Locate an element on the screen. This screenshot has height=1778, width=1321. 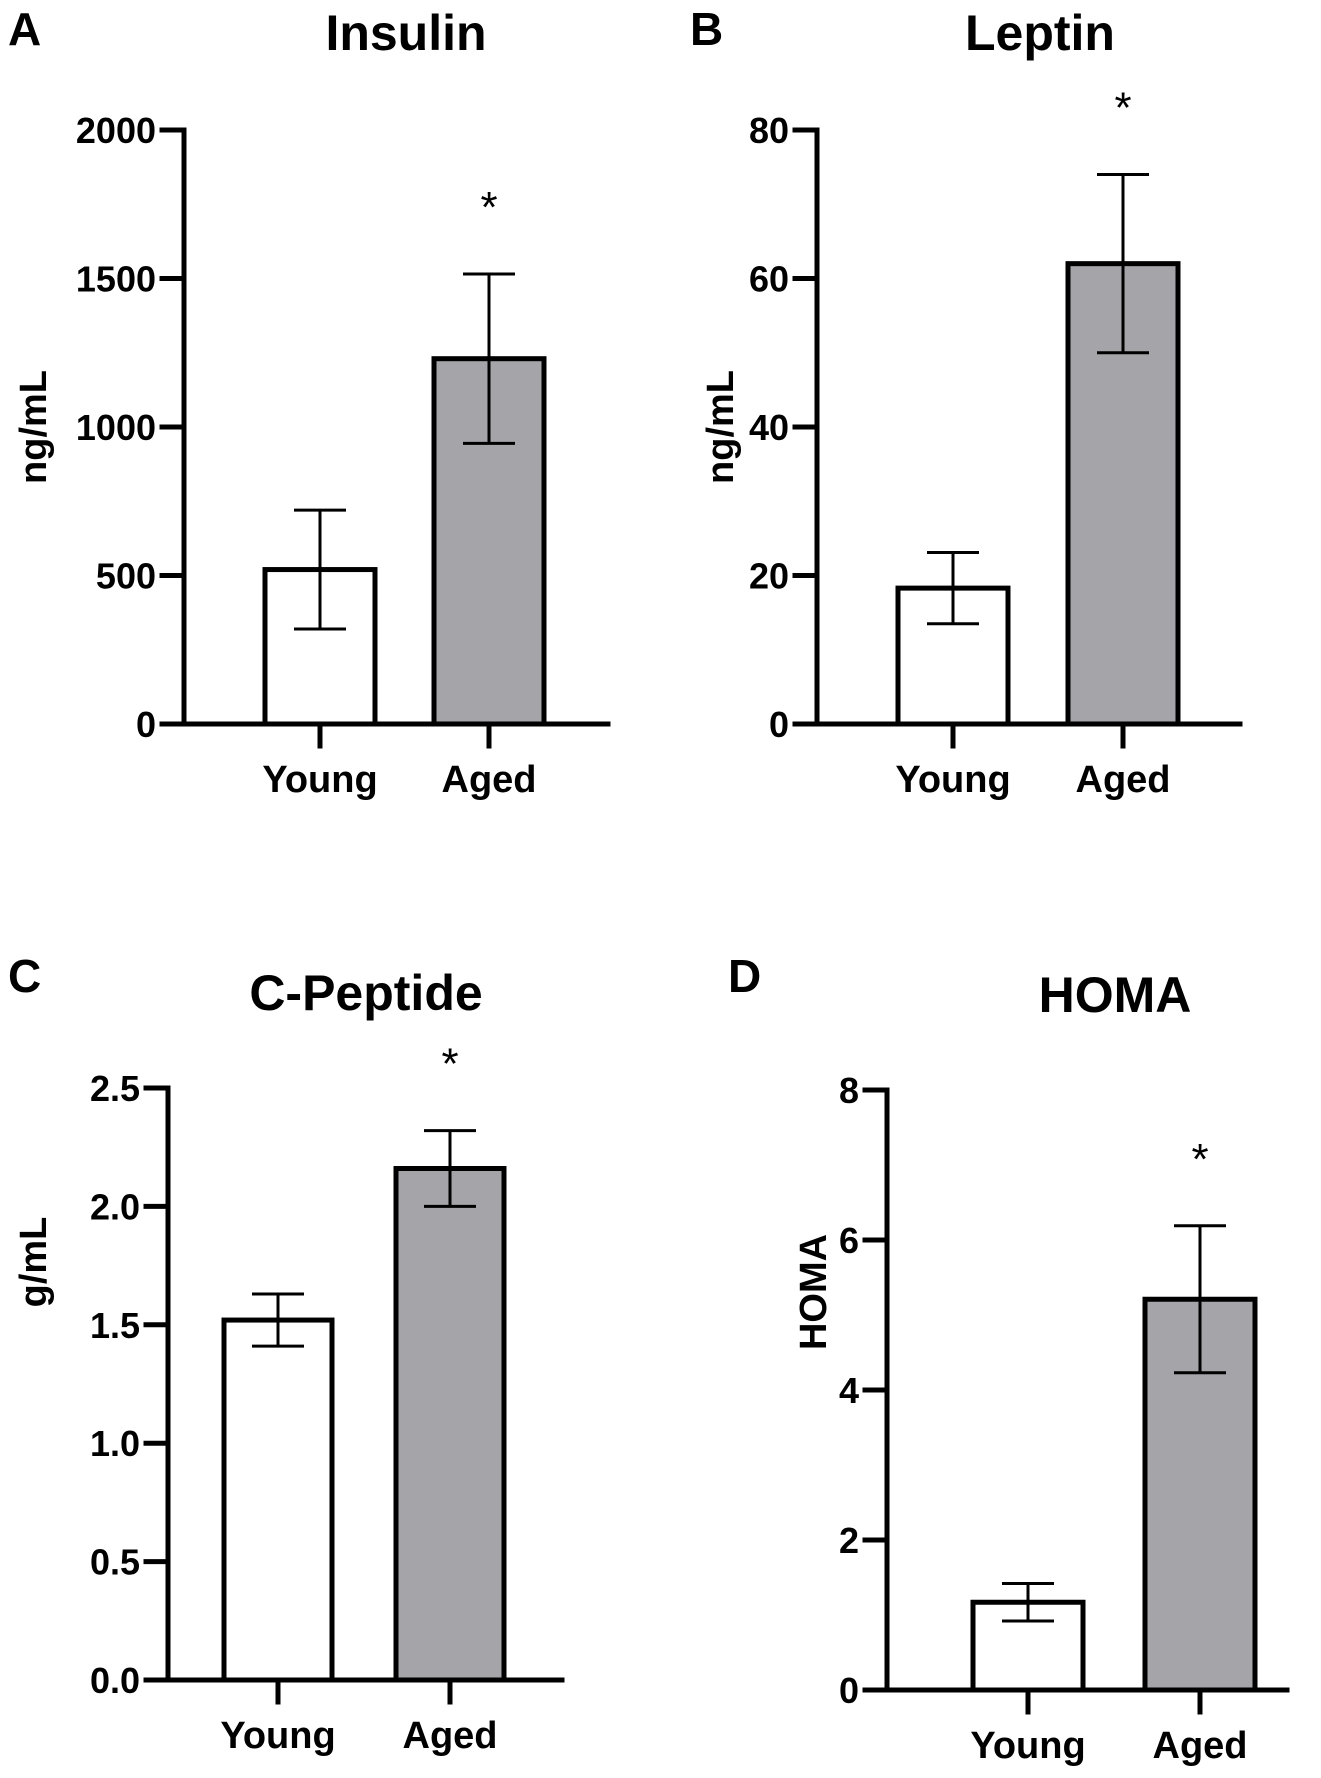
y-tick-label: 500 is located at coordinates (126, 576).